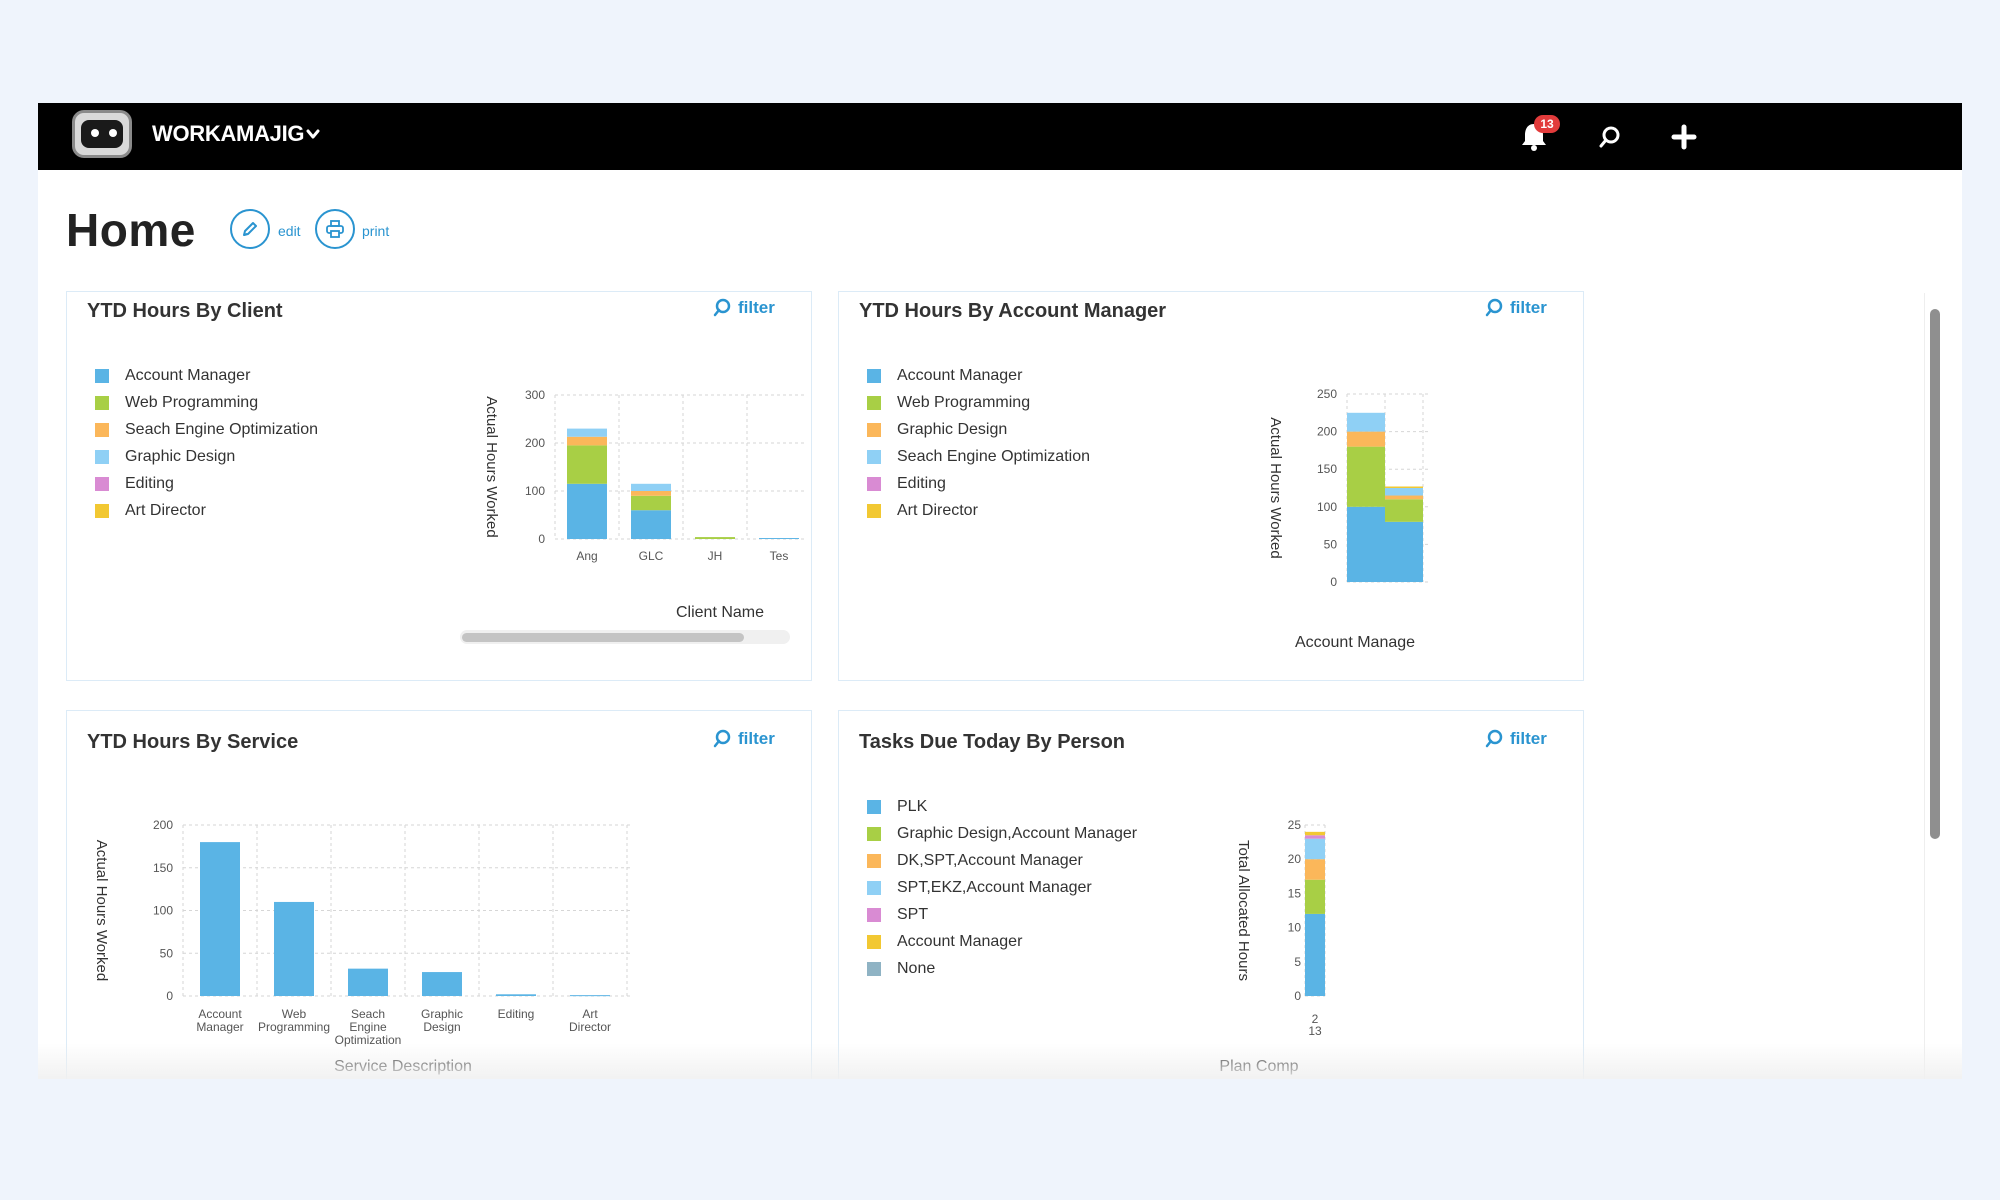 This screenshot has width=2000, height=1200. What do you see at coordinates (1315, 1031) in the screenshot?
I see `x-tick-label: 13` at bounding box center [1315, 1031].